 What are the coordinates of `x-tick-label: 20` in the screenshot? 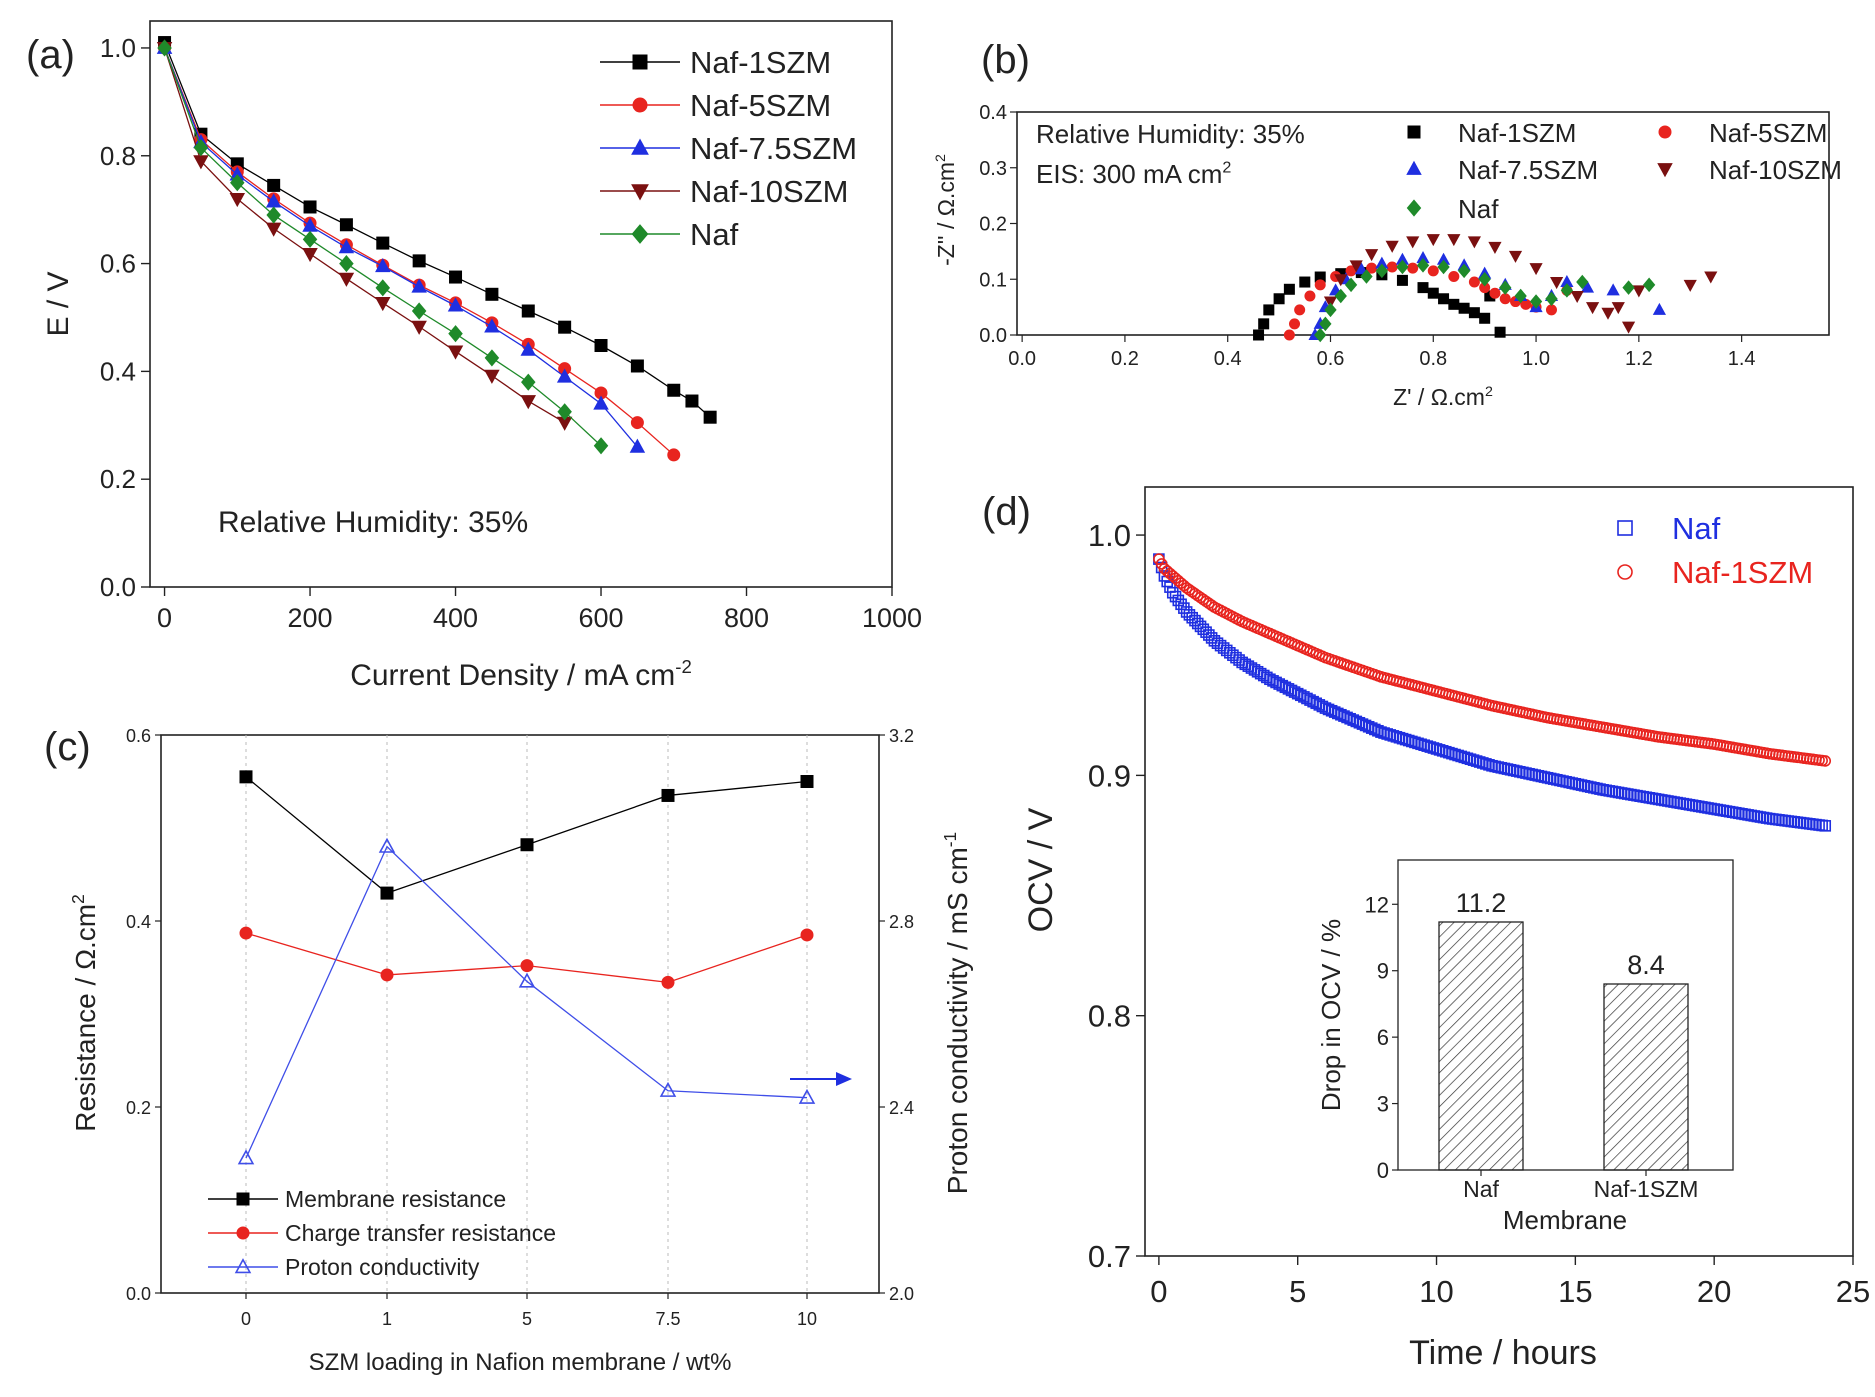 It's located at (1714, 1291).